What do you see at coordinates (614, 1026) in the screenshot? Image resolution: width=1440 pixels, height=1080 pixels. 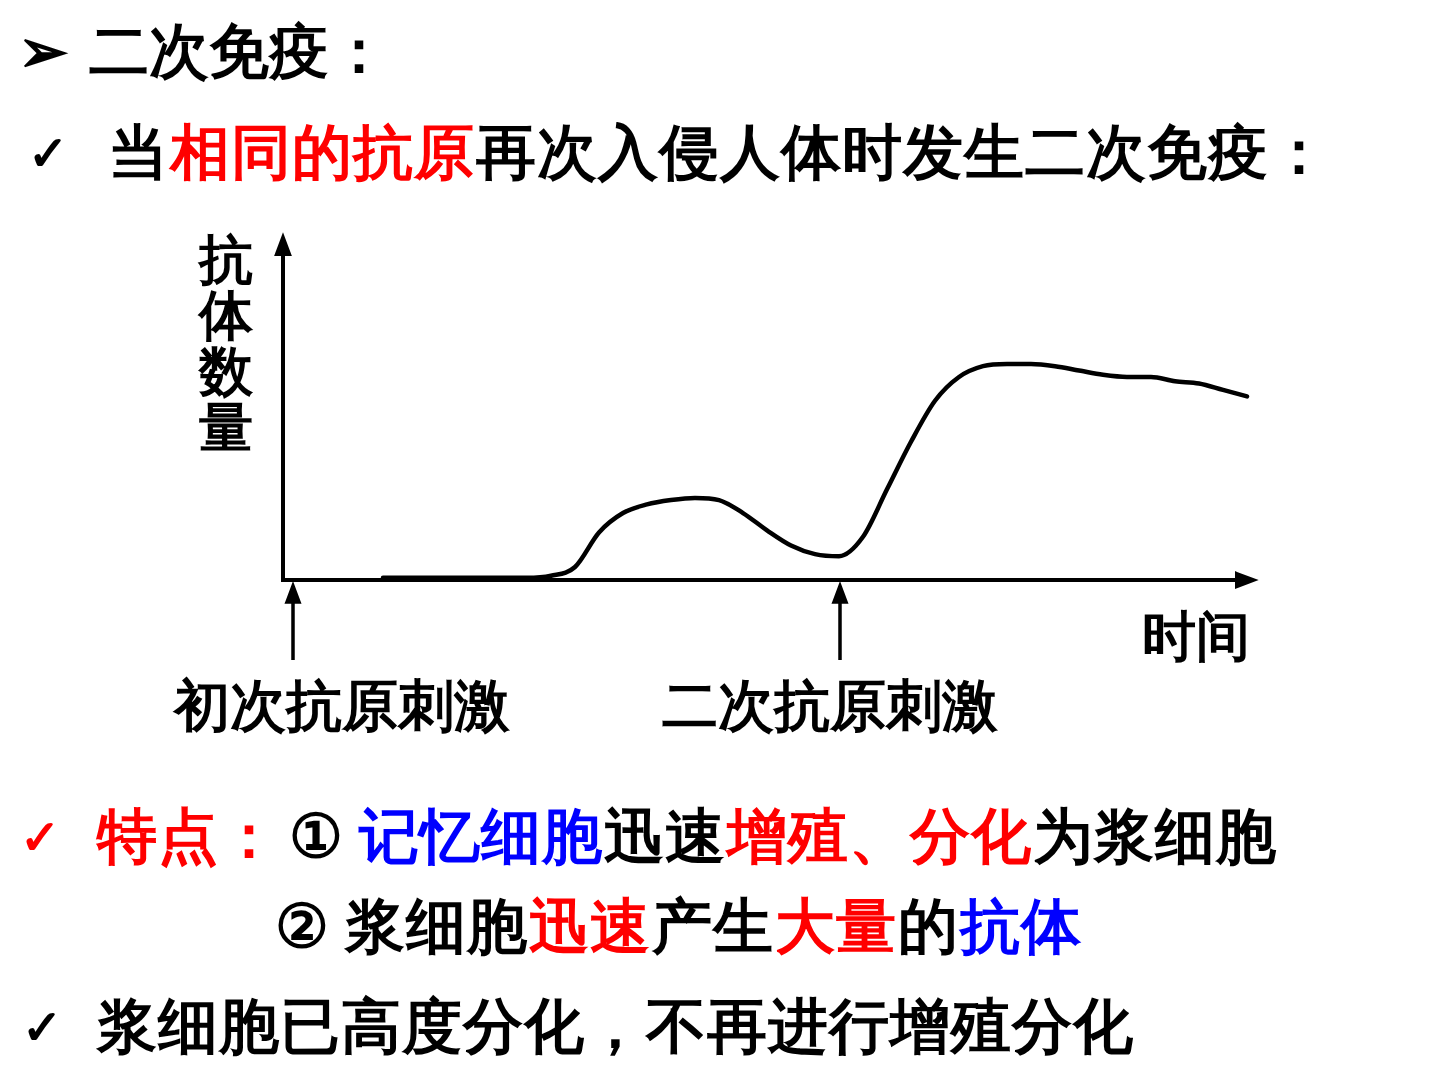 I see `text: 浆细胞已高度分化，不再进行增殖分化` at bounding box center [614, 1026].